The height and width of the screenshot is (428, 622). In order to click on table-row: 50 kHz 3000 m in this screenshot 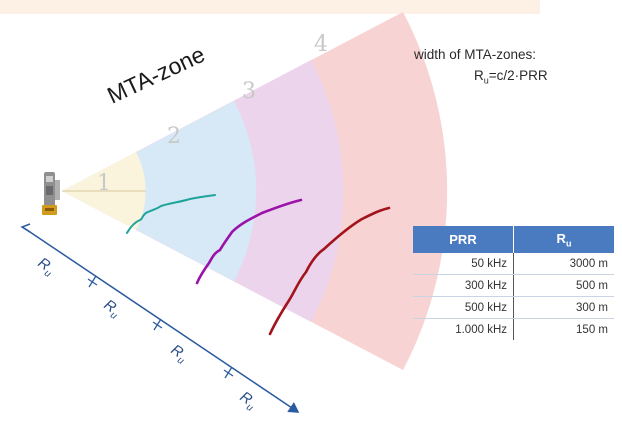, I will do `click(513, 264)`.